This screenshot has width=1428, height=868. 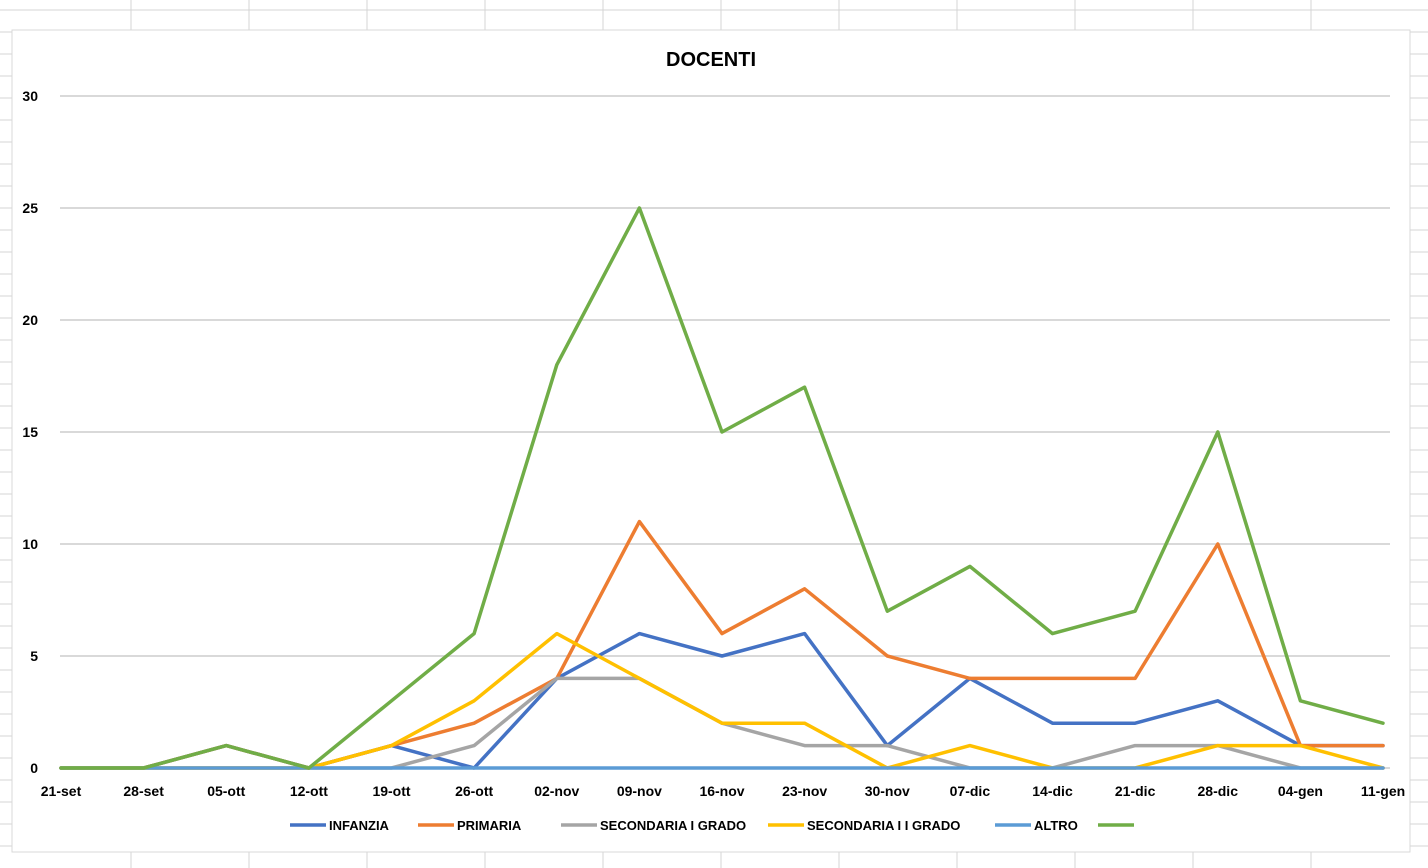 I want to click on chart-title: DOCENTI, so click(x=711, y=60).